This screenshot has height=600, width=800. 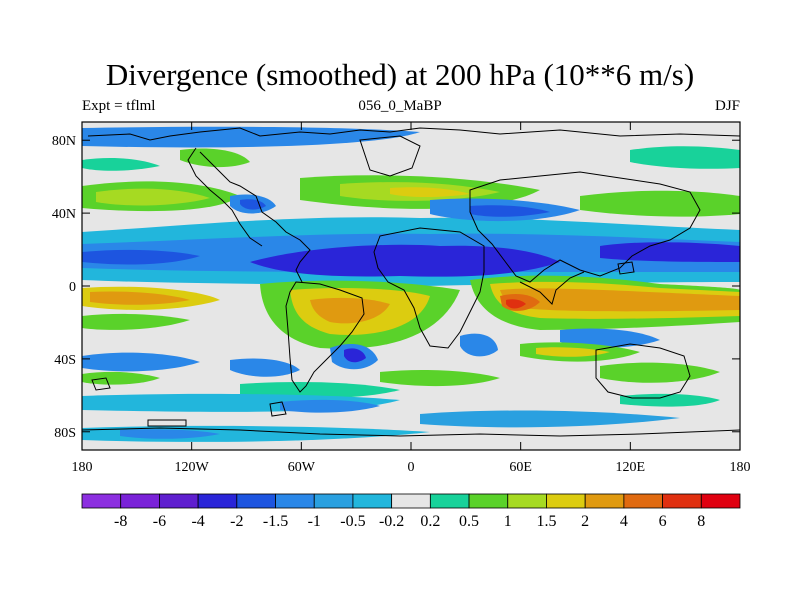 What do you see at coordinates (159, 521) in the screenshot?
I see `colorbar-level-label: -6` at bounding box center [159, 521].